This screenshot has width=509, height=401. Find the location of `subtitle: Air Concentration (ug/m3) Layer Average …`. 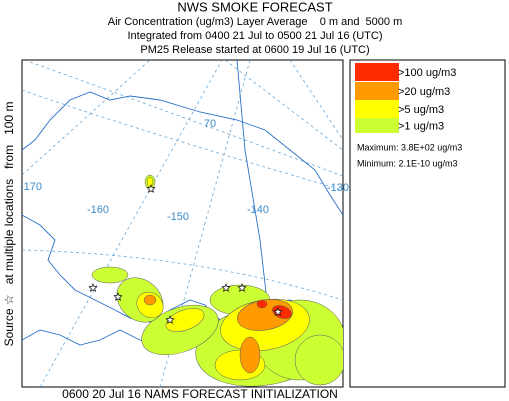

subtitle: Air Concentration (ug/m3) Layer Average … is located at coordinates (255, 22).